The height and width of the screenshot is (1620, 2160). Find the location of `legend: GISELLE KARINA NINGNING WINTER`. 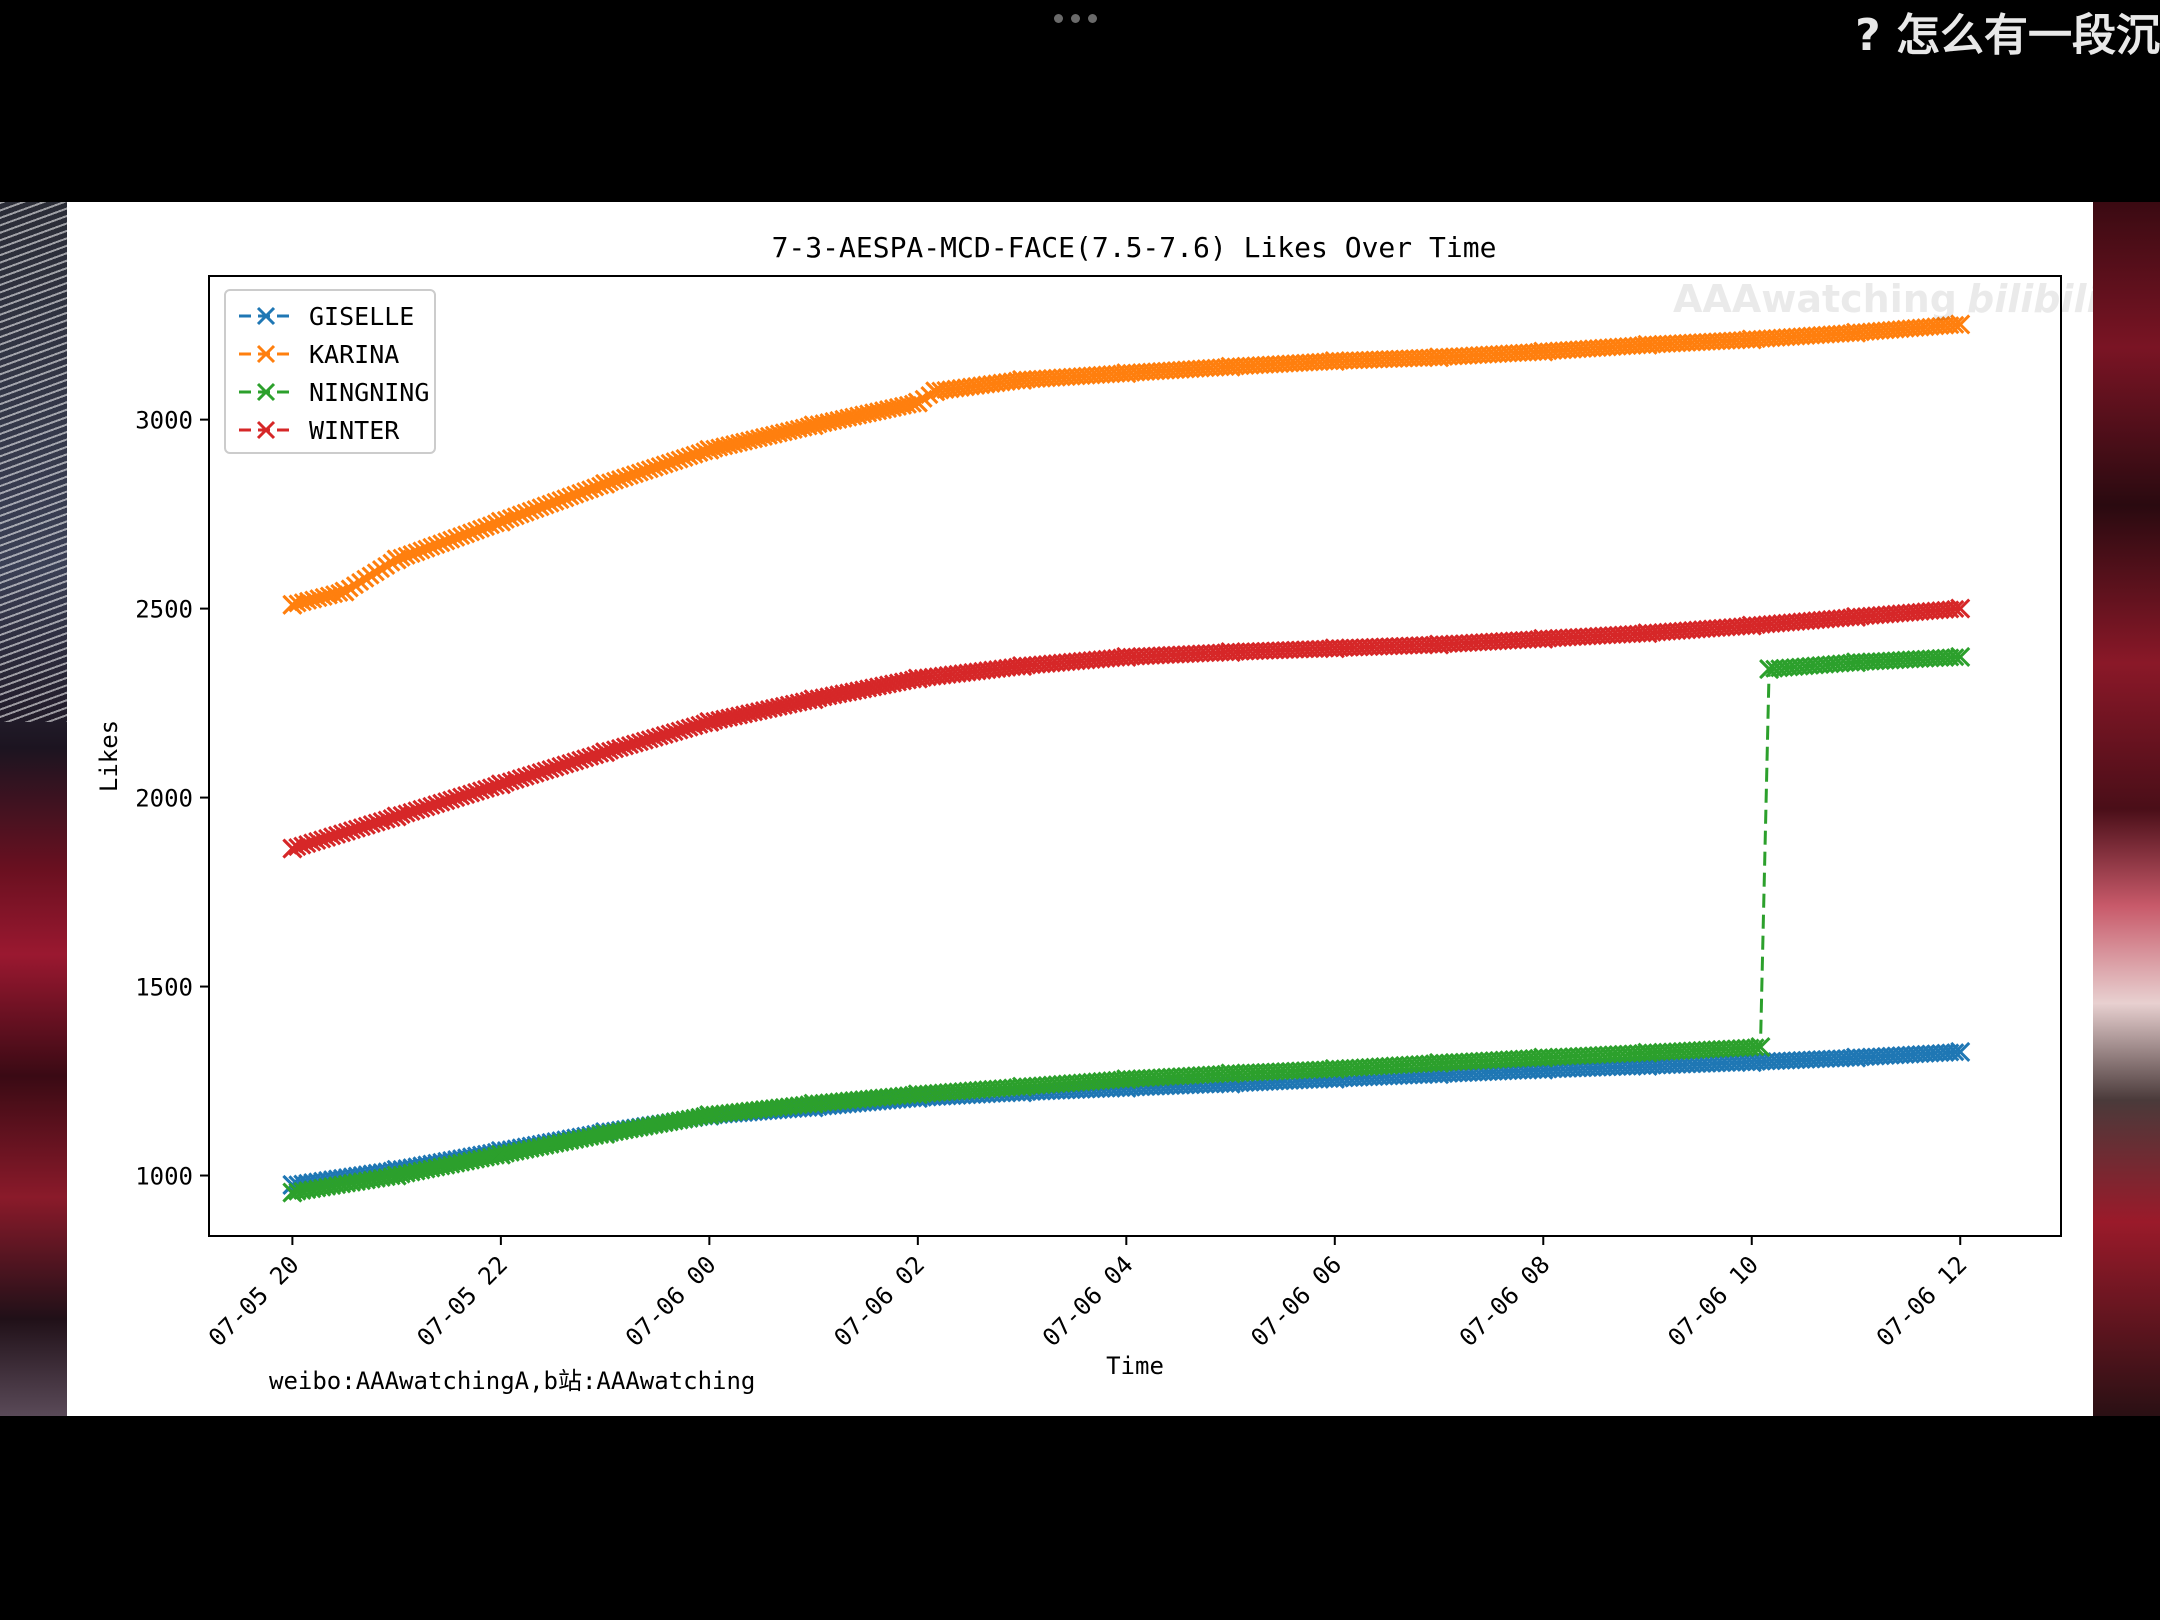

legend: GISELLE KARINA NINGNING WINTER is located at coordinates (330, 371).